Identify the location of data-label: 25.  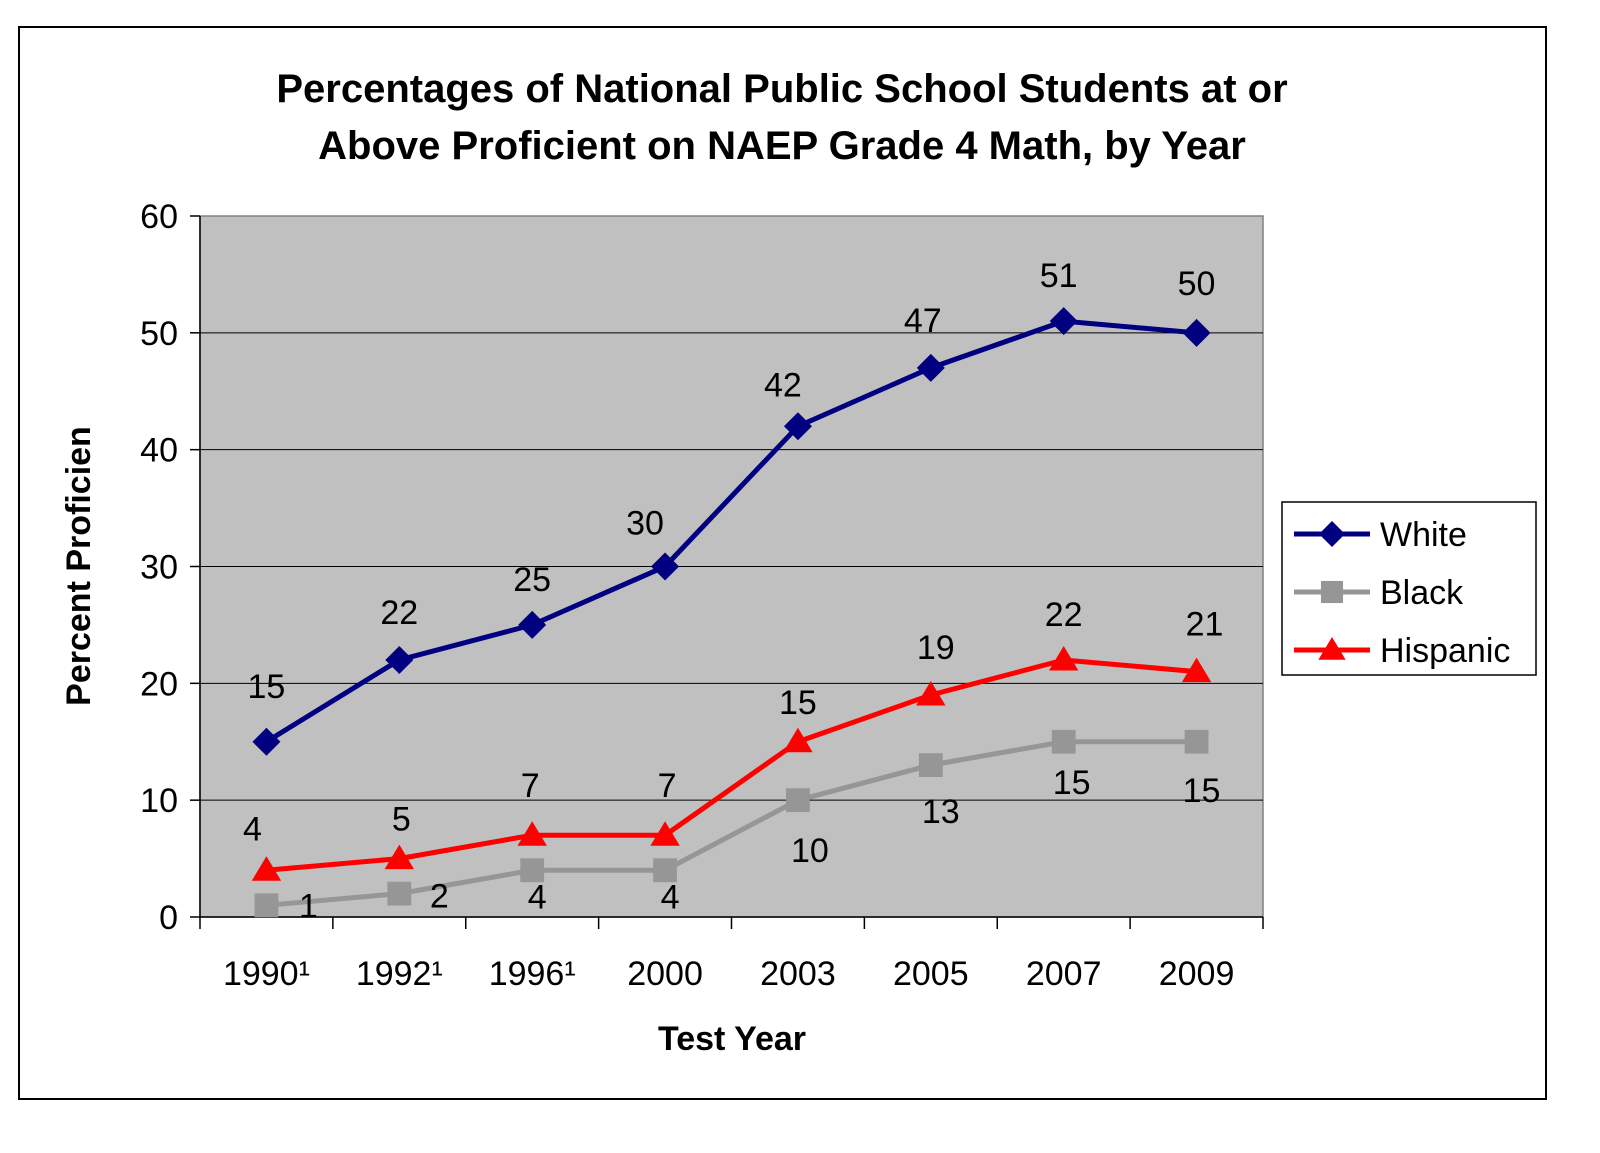
(532, 580).